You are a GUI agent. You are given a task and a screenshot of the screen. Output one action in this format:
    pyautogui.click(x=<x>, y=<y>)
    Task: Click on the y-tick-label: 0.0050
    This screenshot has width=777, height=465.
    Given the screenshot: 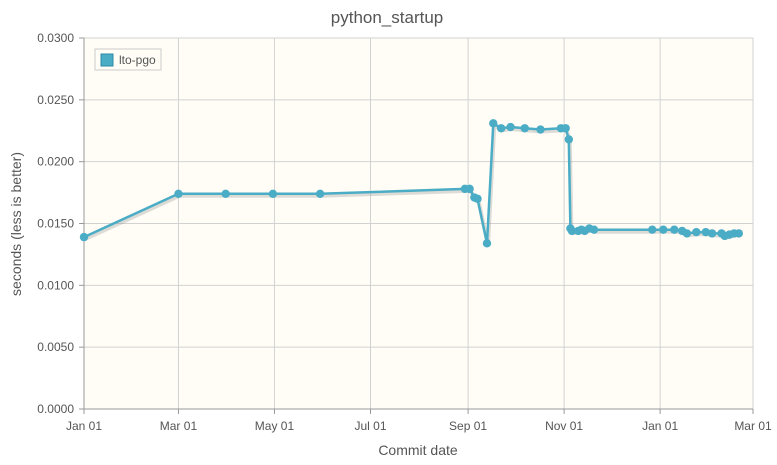 What is the action you would take?
    pyautogui.click(x=55, y=347)
    